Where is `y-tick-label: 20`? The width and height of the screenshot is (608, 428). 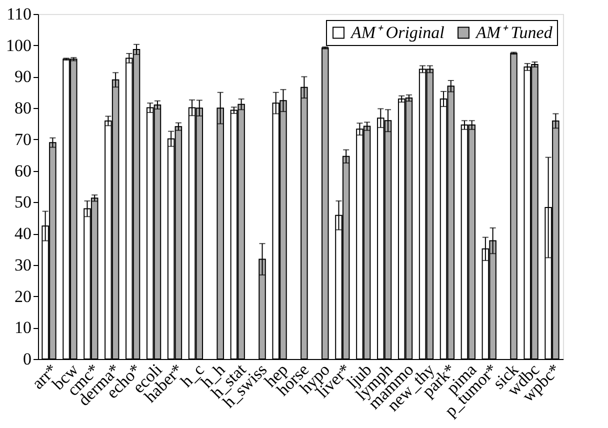
y-tick-label: 20 is located at coordinates (23, 296).